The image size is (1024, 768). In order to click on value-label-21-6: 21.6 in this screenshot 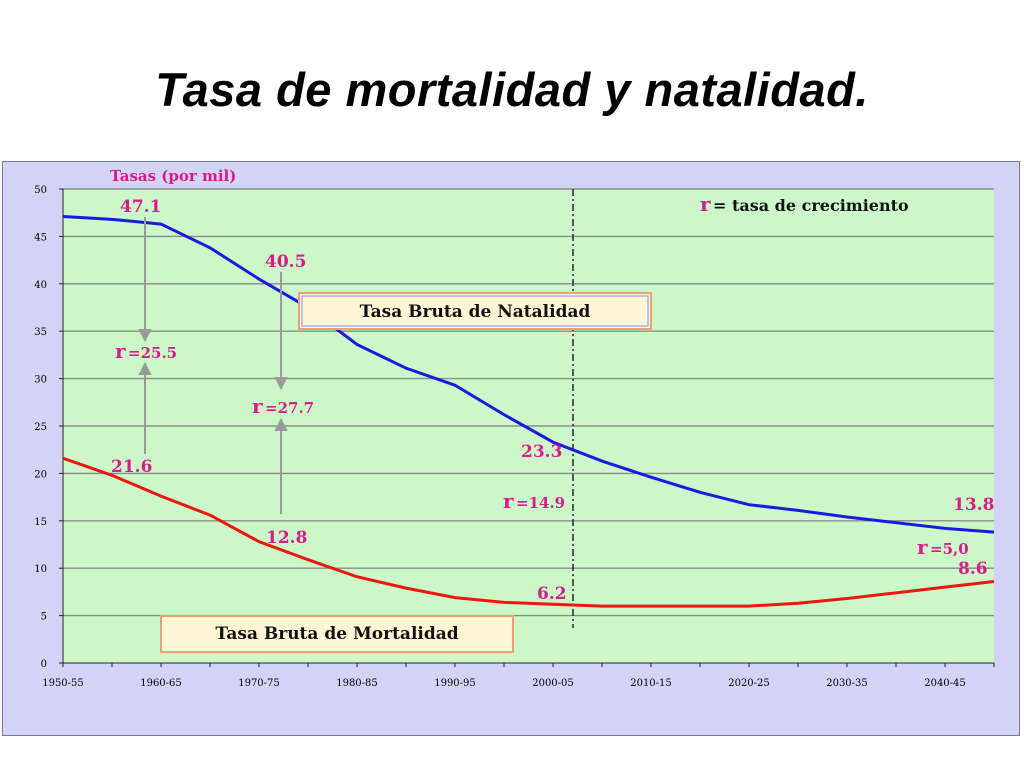, I will do `click(131, 467)`.